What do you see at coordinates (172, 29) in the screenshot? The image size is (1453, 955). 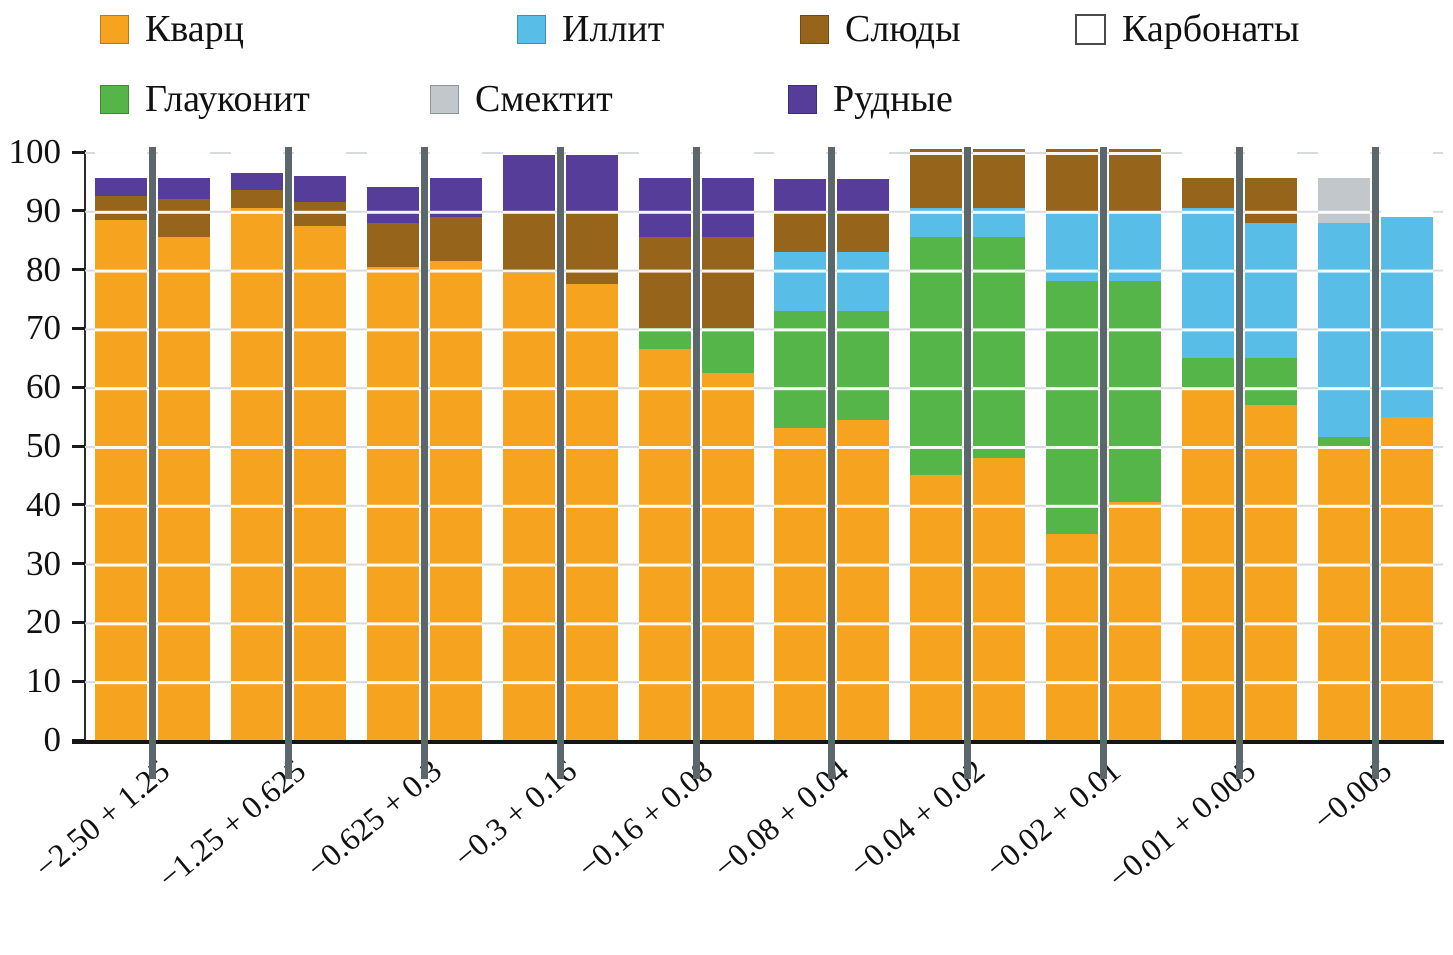 I see `legend-item-quartz: Кварц` at bounding box center [172, 29].